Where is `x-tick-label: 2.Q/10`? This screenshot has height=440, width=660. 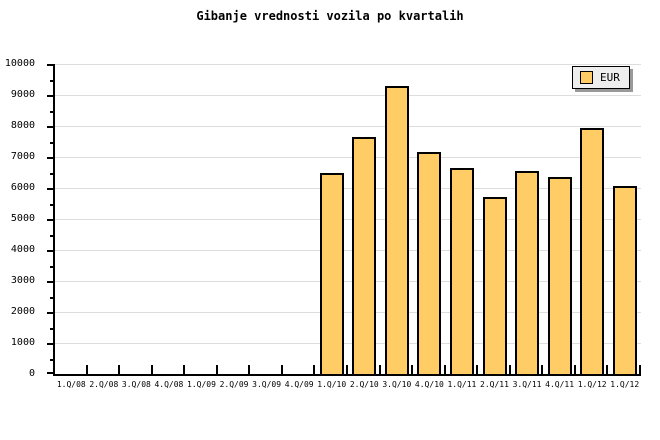
x-tick-label: 2.Q/10 is located at coordinates (364, 384).